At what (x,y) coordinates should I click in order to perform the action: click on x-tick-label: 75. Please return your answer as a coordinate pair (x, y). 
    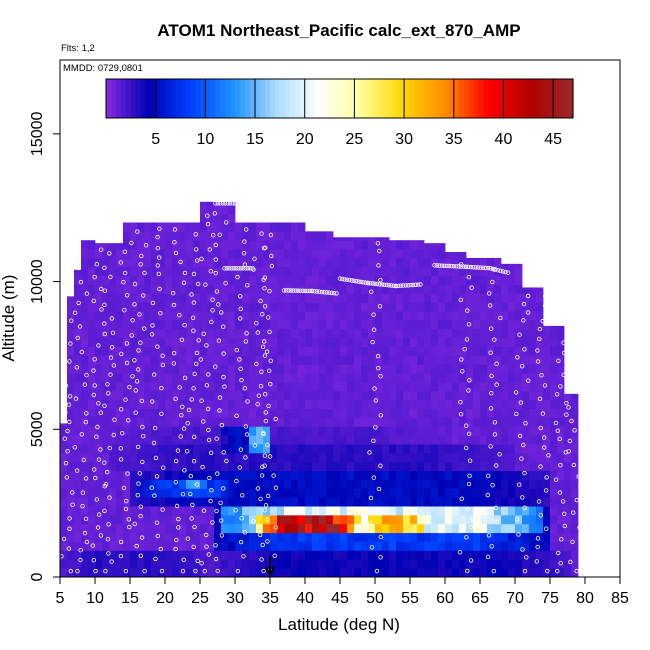
    Looking at the image, I should click on (550, 598).